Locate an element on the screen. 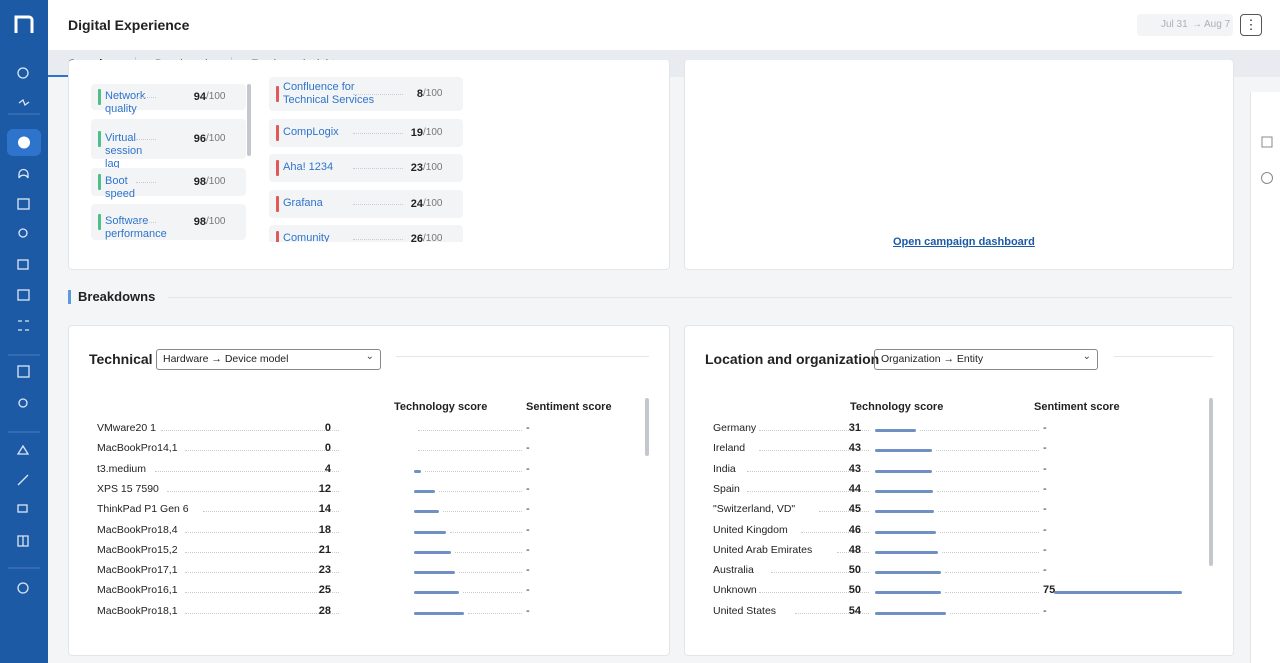  dropdown-caret: ⌄ is located at coordinates (1086, 356).